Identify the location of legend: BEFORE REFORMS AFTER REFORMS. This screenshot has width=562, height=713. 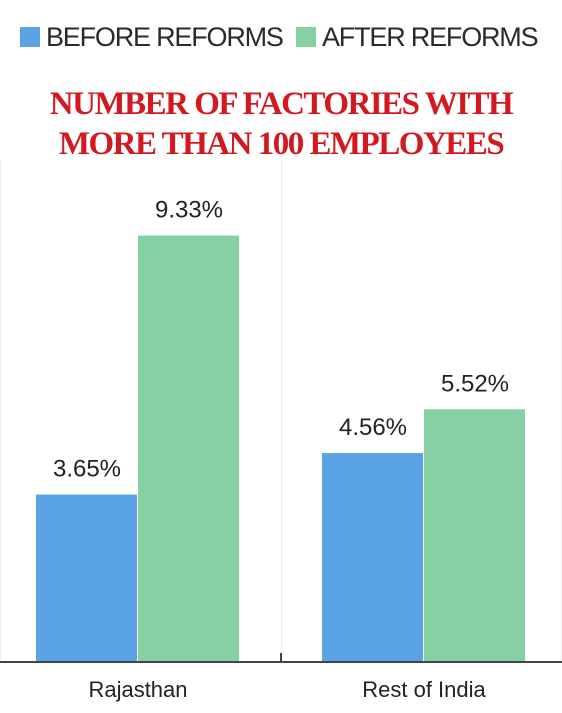
(281, 37).